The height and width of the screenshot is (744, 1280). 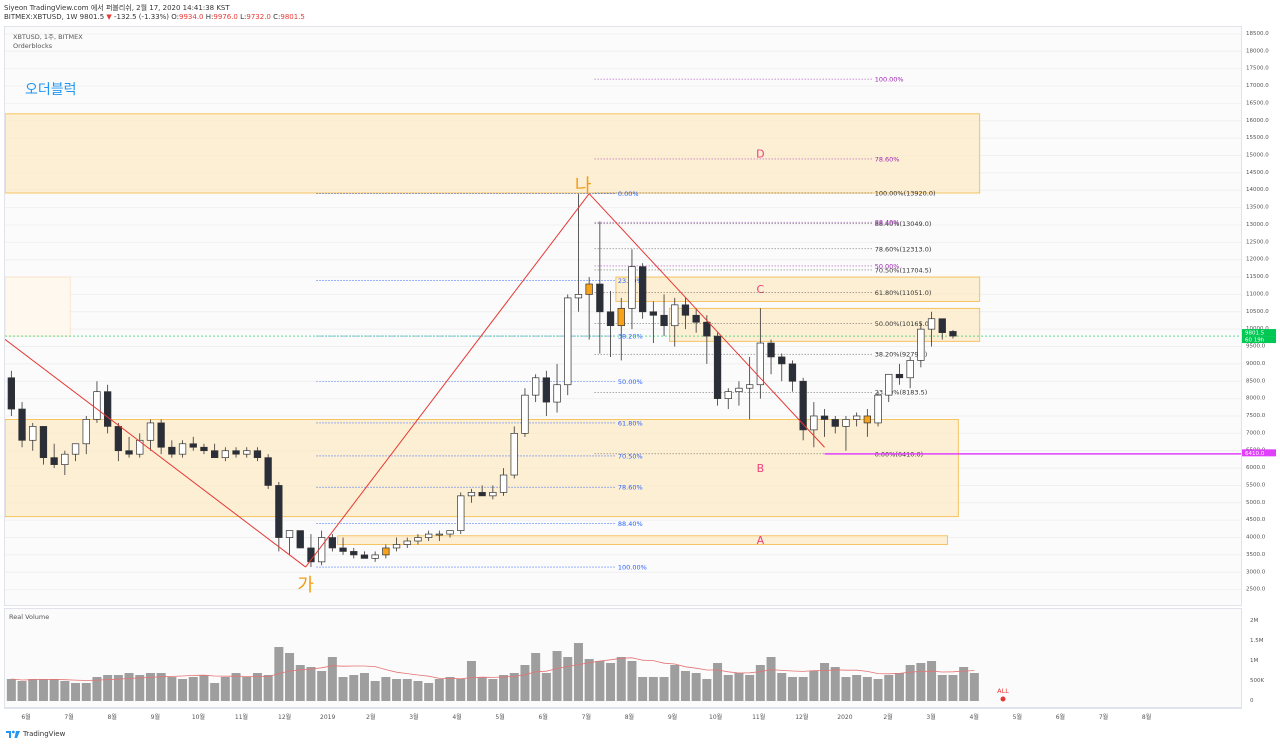 I want to click on time-axis-label: 12월, so click(x=801, y=717).